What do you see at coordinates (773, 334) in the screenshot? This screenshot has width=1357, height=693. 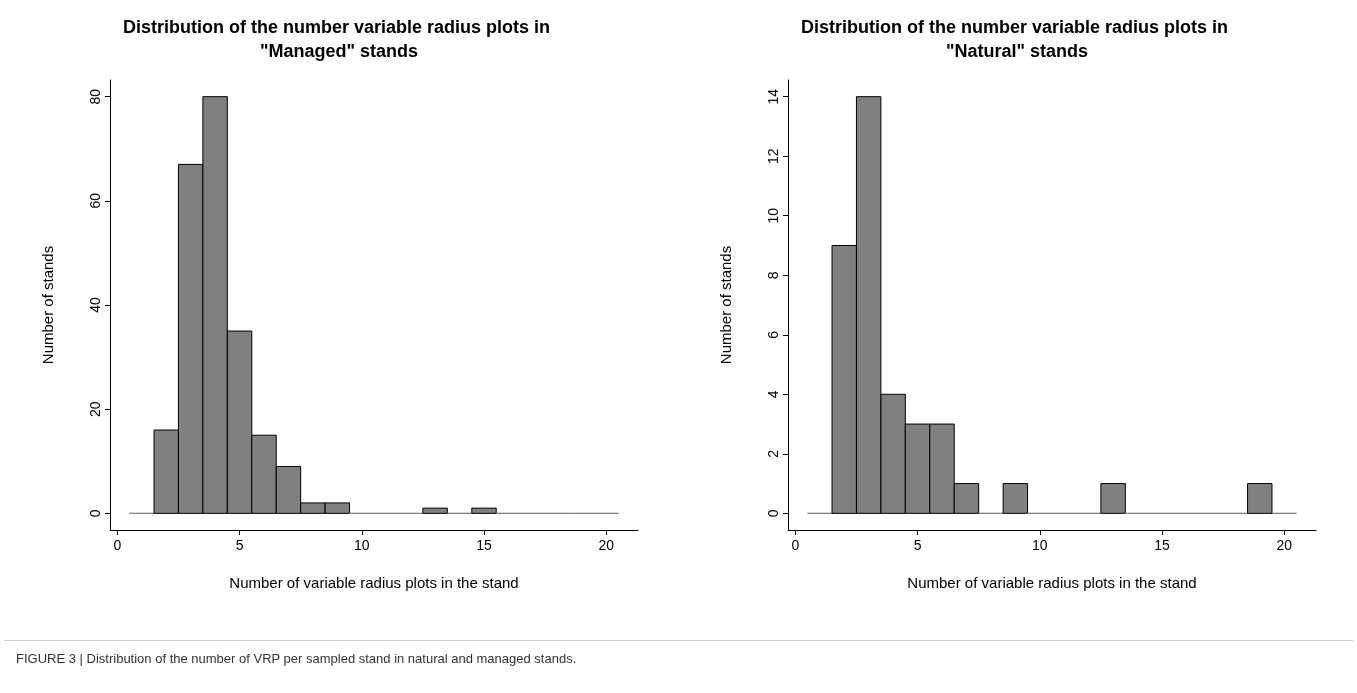 I see `y-tick-label: 6` at bounding box center [773, 334].